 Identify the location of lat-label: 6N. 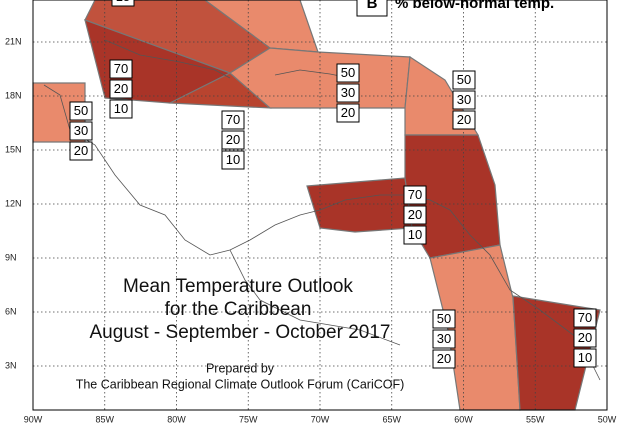
(11, 311).